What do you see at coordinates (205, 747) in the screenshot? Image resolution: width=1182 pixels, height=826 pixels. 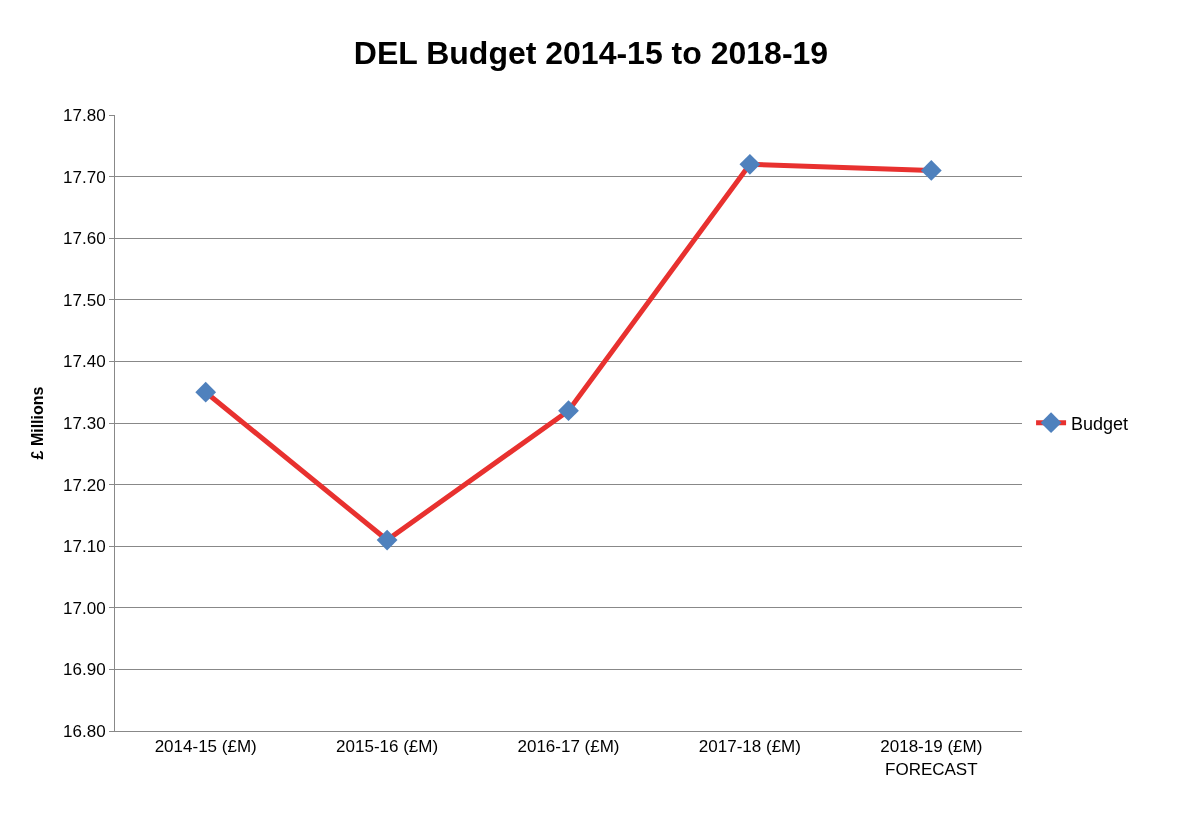 I see `x-tick-label: 2014-15 (£M)` at bounding box center [205, 747].